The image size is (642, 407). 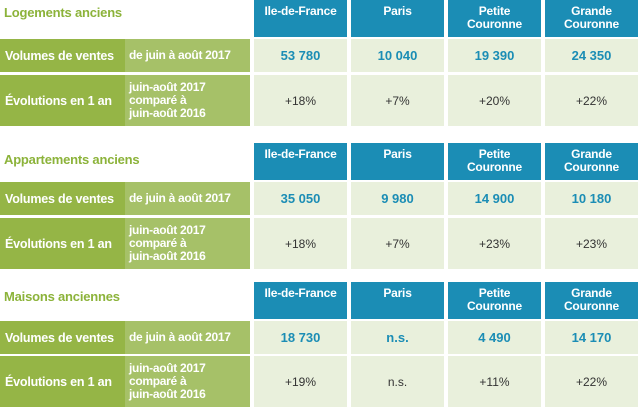 I want to click on volume-ile-de-france: 35 050, so click(x=300, y=198).